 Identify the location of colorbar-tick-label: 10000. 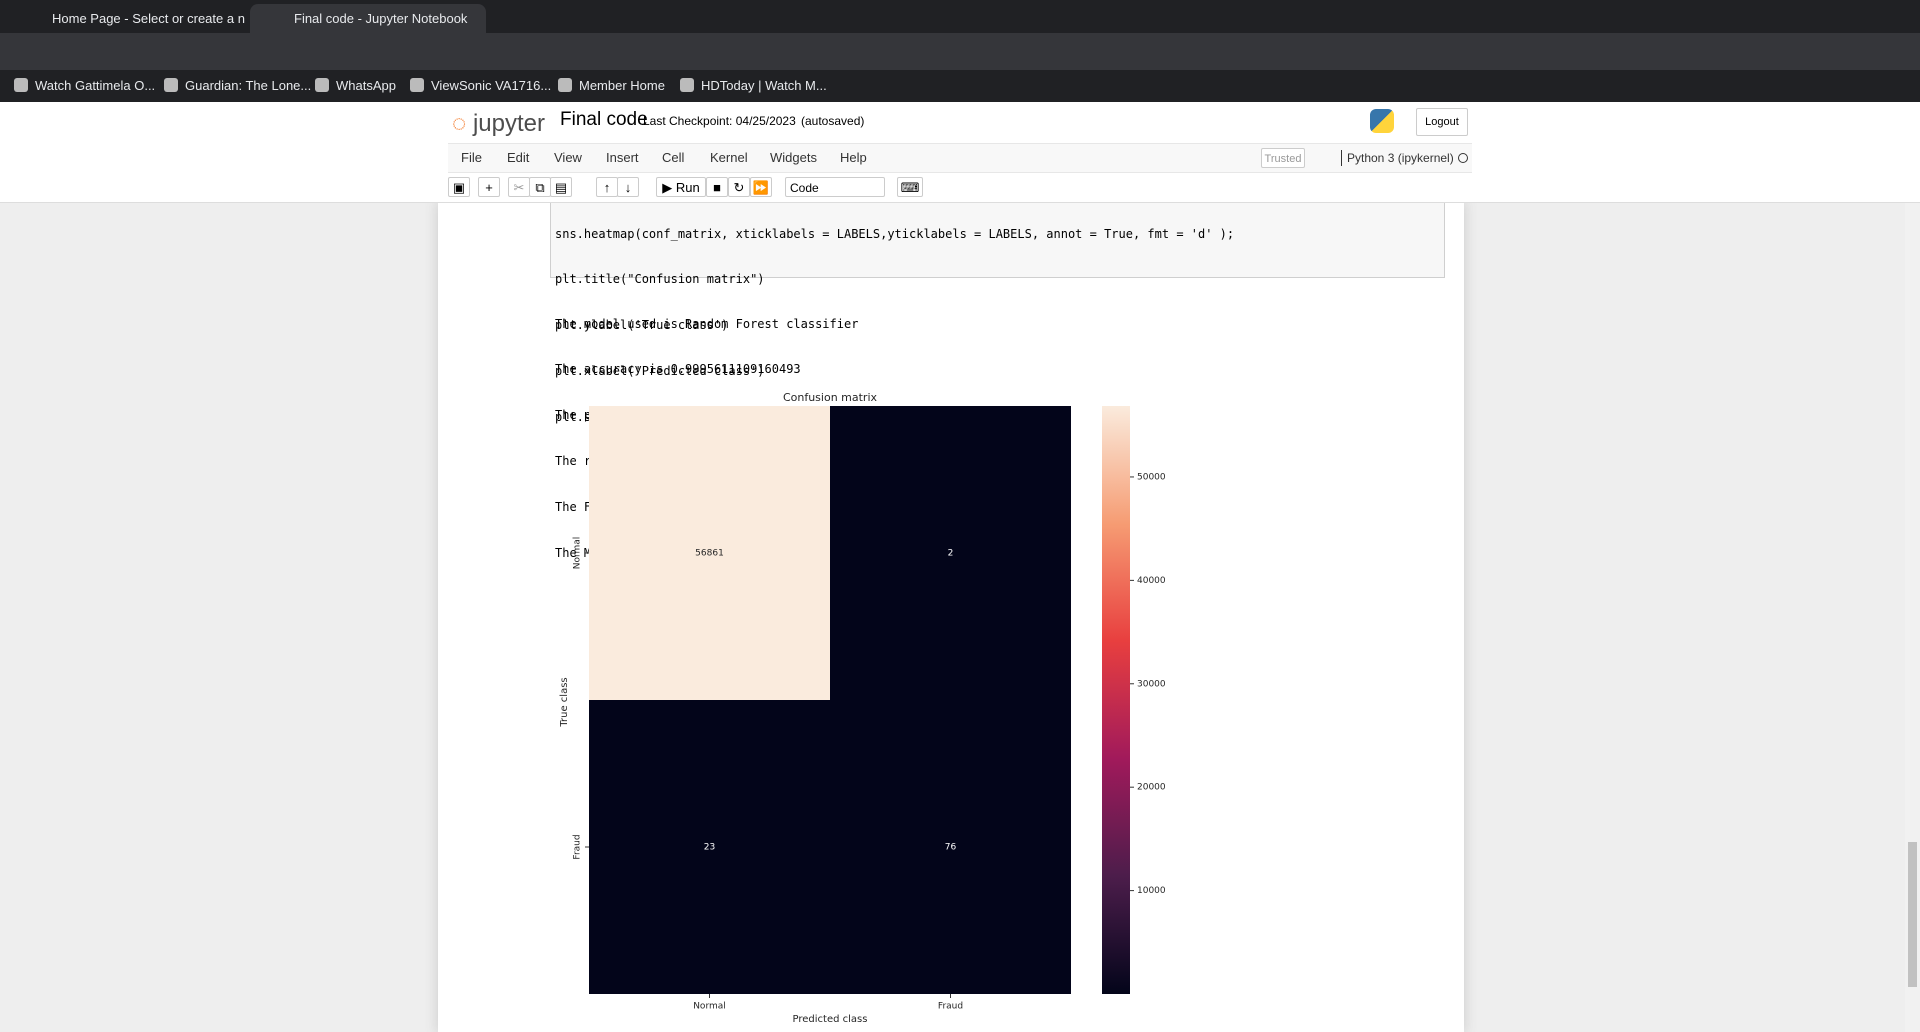
(1151, 891).